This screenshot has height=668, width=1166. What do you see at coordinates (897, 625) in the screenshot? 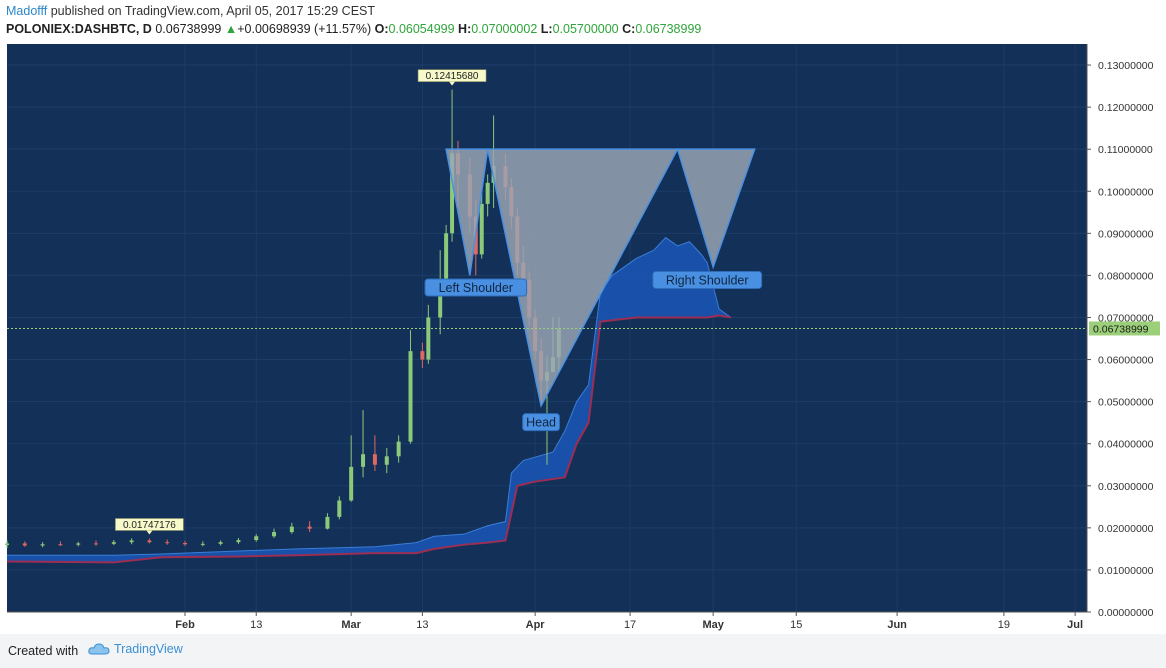
I see `x-tick-label: Jun` at bounding box center [897, 625].